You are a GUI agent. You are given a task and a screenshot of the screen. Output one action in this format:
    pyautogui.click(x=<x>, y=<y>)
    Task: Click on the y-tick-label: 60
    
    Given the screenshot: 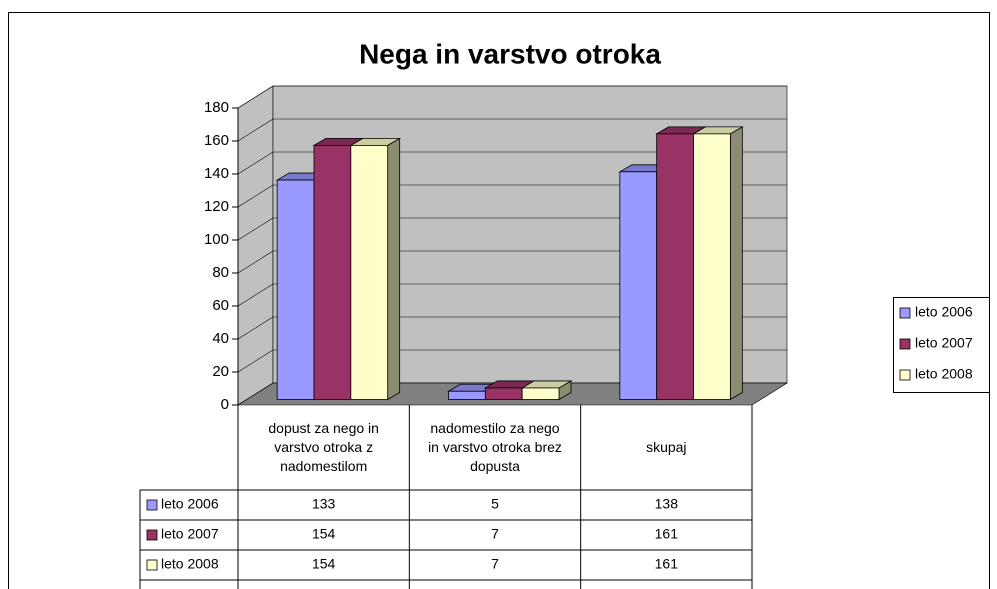 What is the action you would take?
    pyautogui.click(x=220, y=305)
    